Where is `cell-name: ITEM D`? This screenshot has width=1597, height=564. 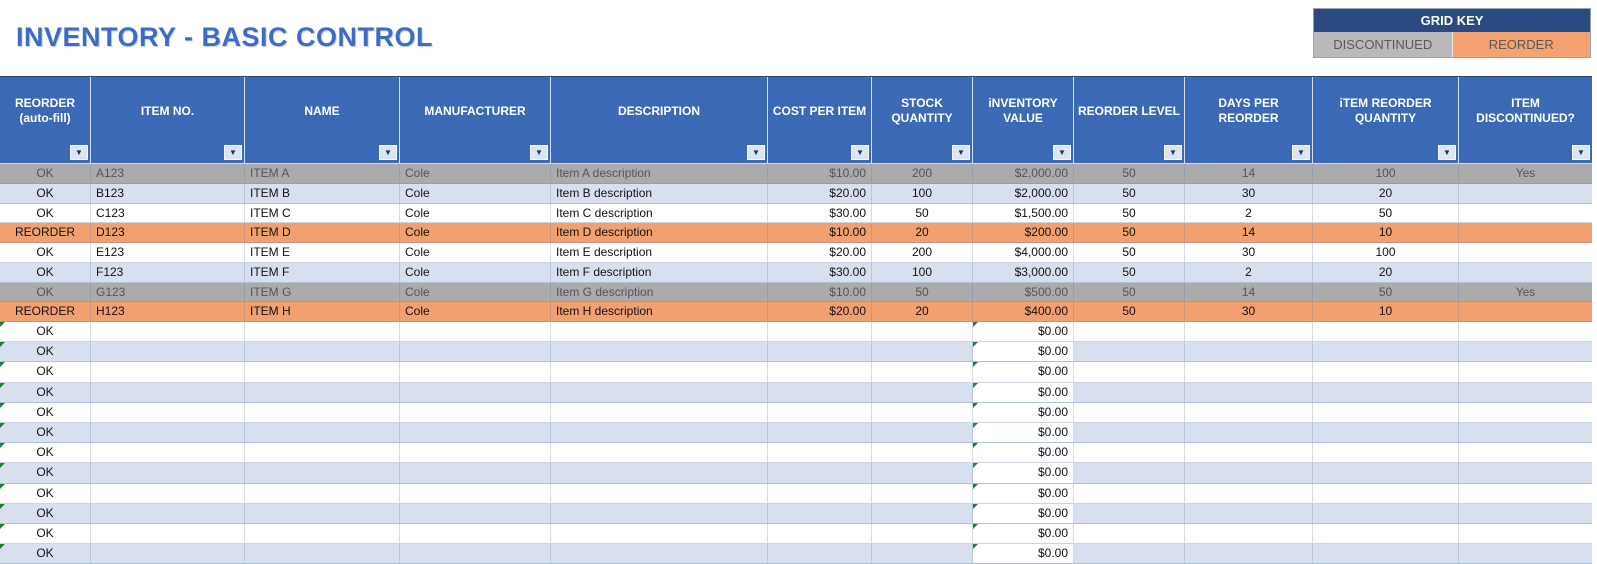
cell-name: ITEM D is located at coordinates (322, 232).